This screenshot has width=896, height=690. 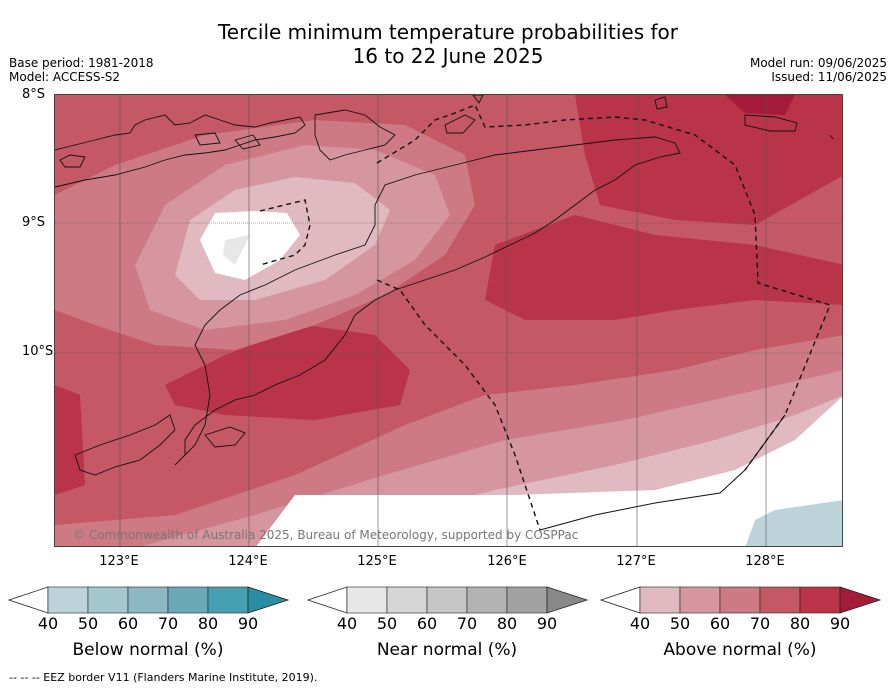 What do you see at coordinates (377, 561) in the screenshot?
I see `lon-label-125e: 125°E` at bounding box center [377, 561].